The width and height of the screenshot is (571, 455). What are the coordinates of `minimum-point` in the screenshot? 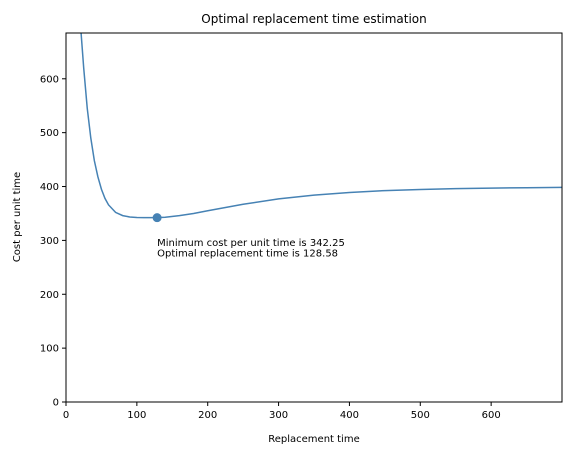 It's located at (157, 218).